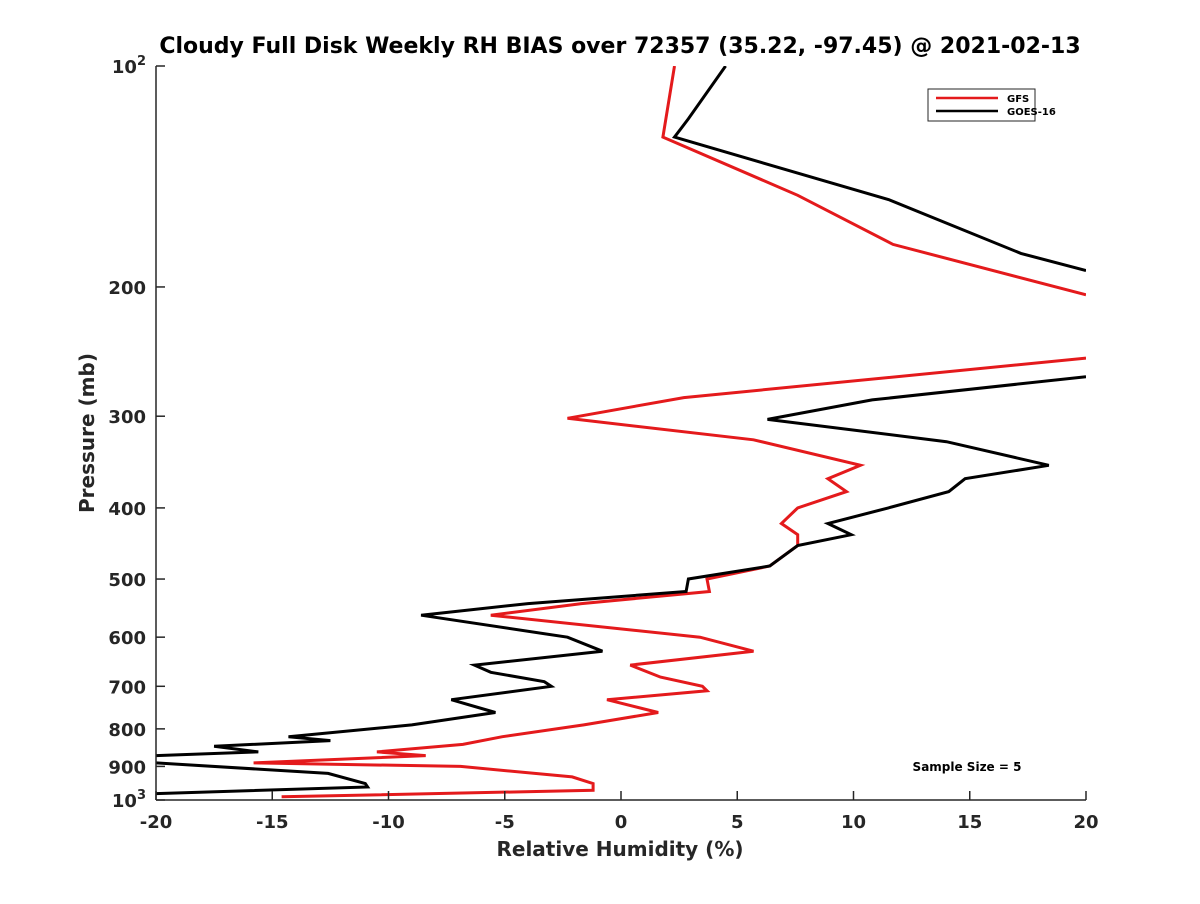 This screenshot has height=904, width=1200. I want to click on y-tick-label: 400, so click(127, 509).